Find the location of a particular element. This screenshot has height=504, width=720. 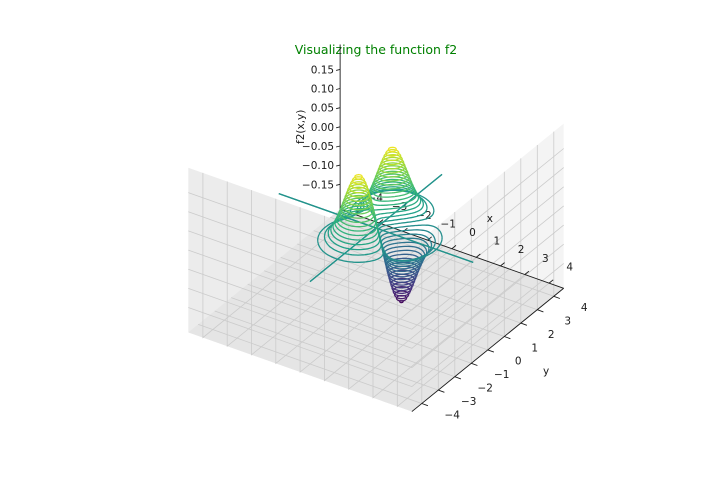

z-axis-tick-label: −0.10 is located at coordinates (318, 166).